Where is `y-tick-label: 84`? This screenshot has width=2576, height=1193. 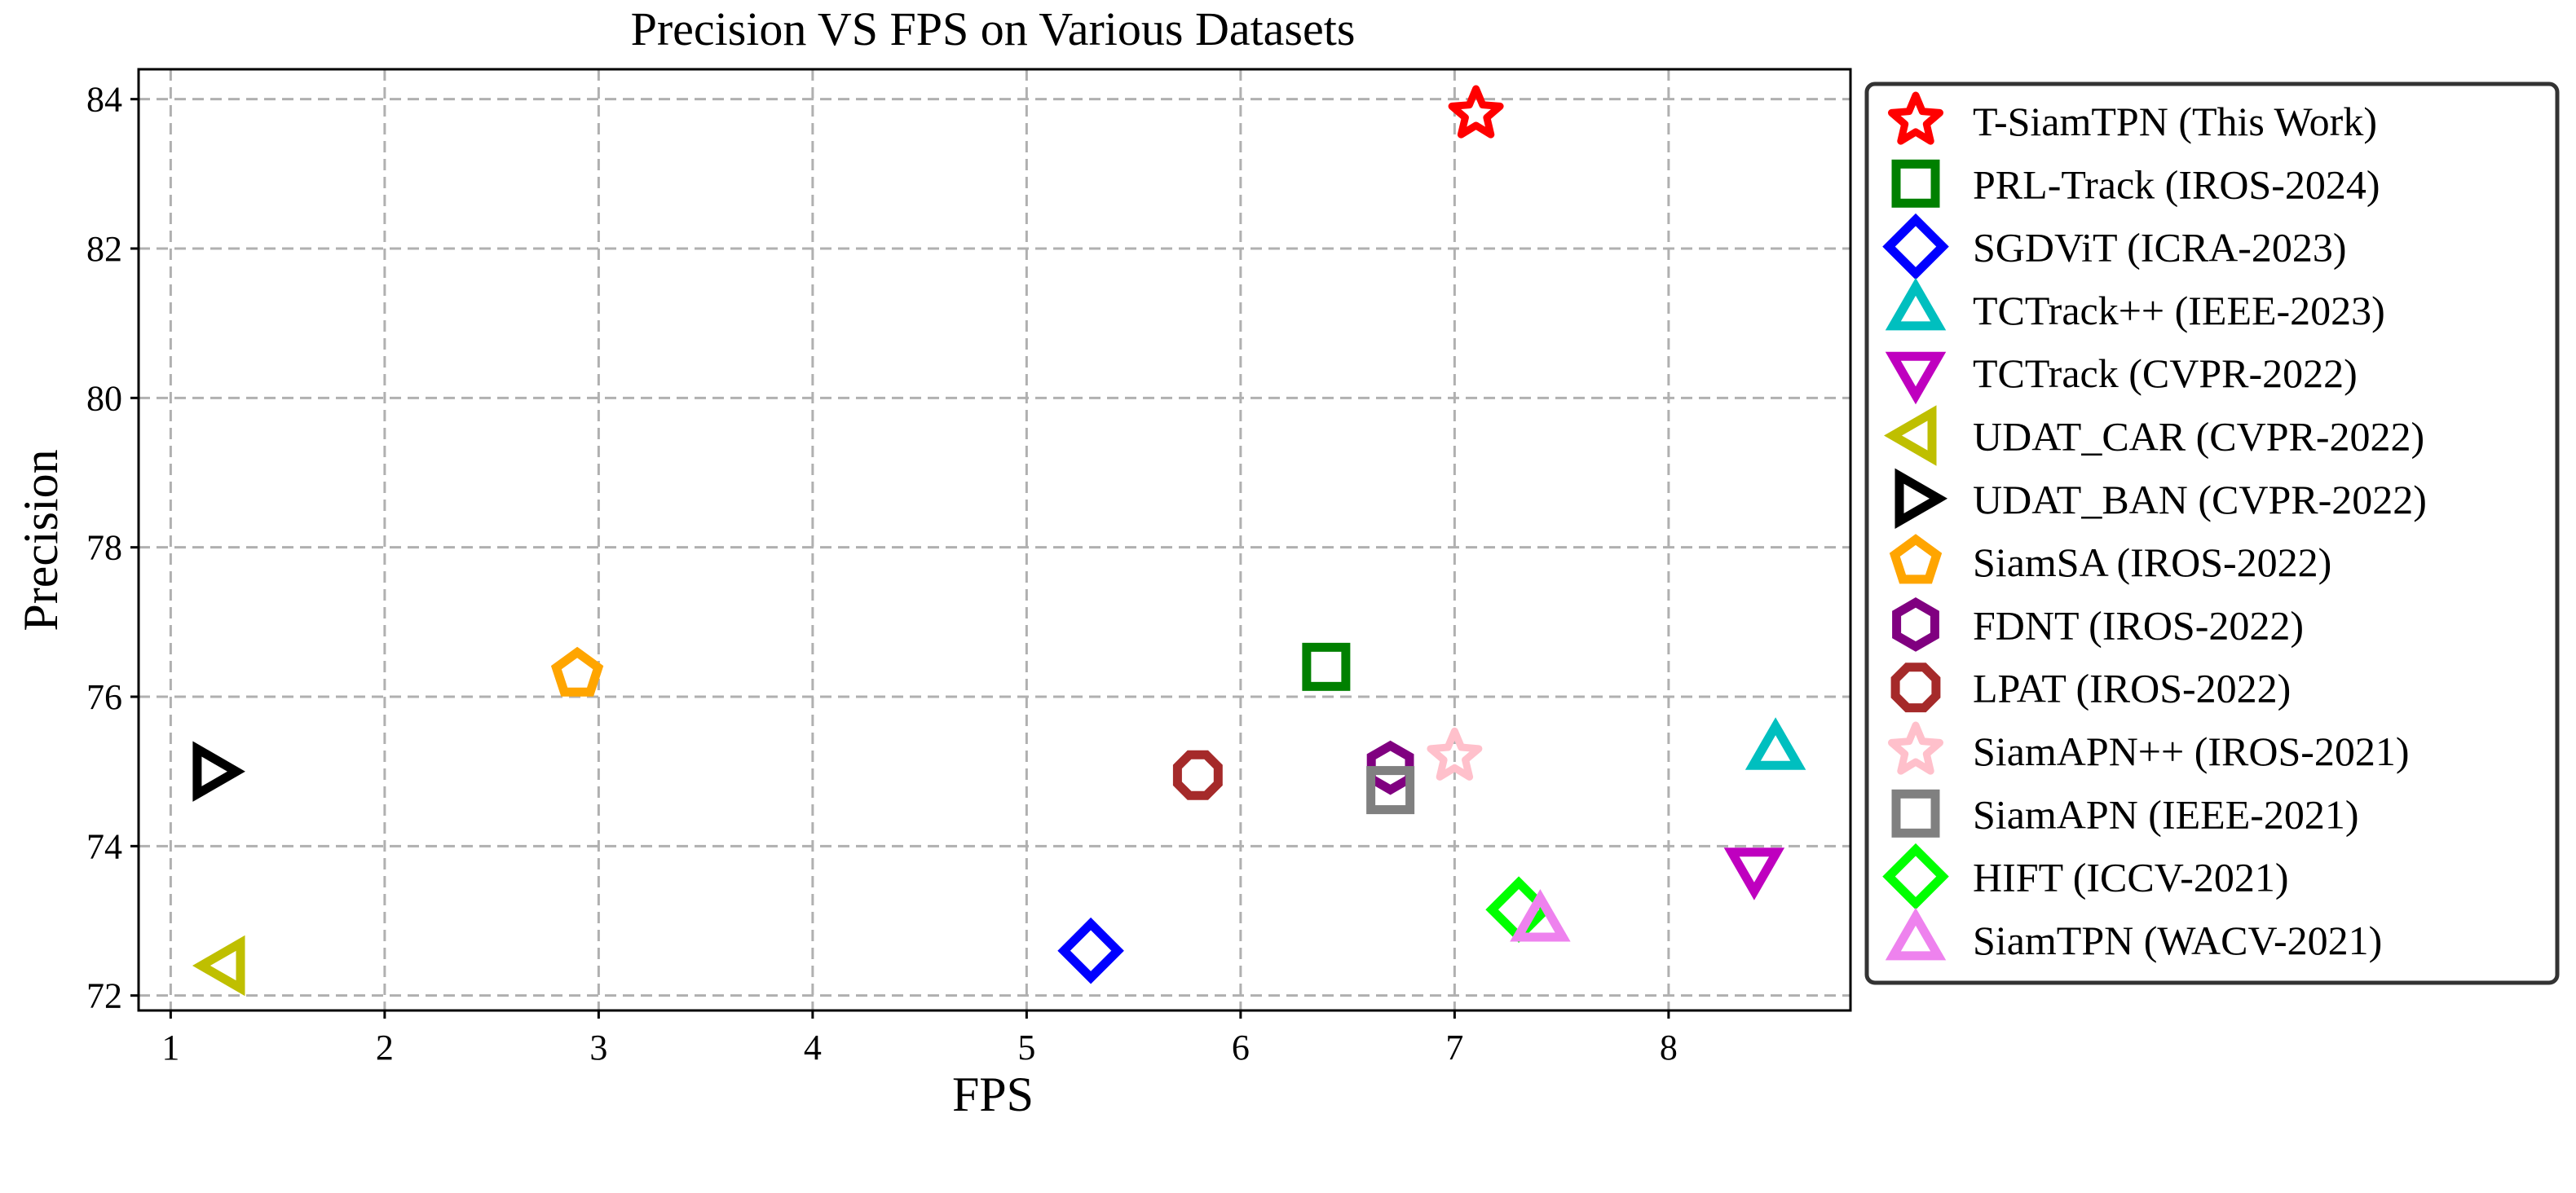
y-tick-label: 84 is located at coordinates (104, 100).